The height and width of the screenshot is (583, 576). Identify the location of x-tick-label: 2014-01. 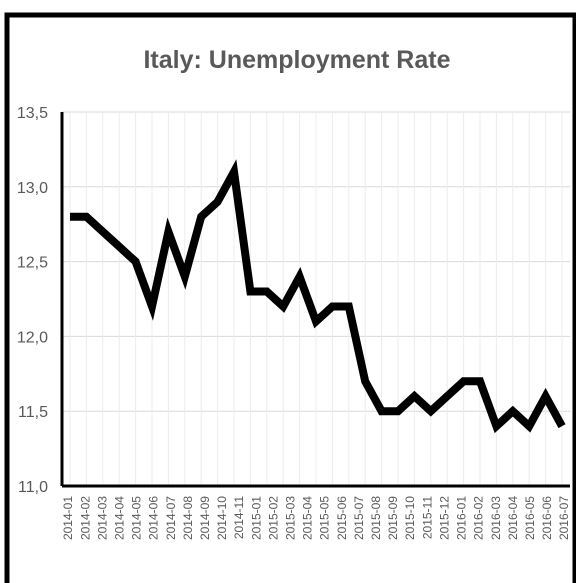
(68, 518).